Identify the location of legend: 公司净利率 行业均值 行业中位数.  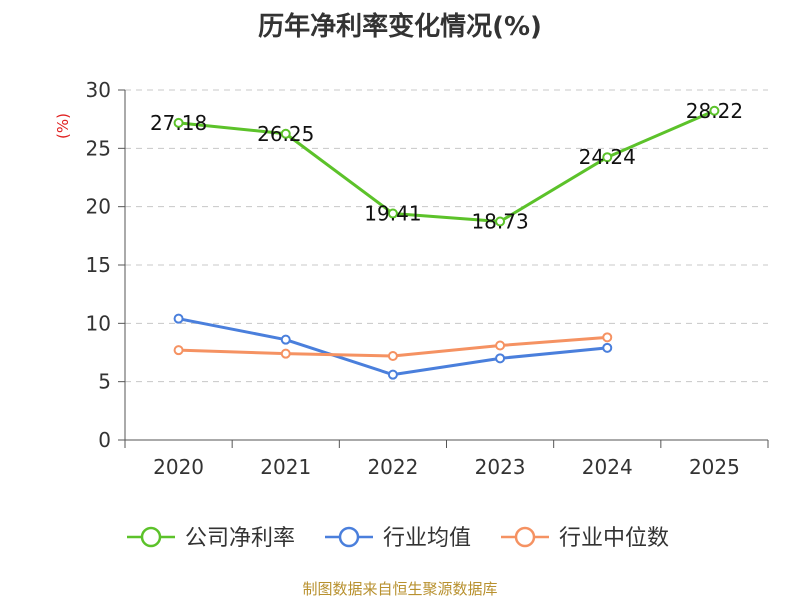
(398, 538).